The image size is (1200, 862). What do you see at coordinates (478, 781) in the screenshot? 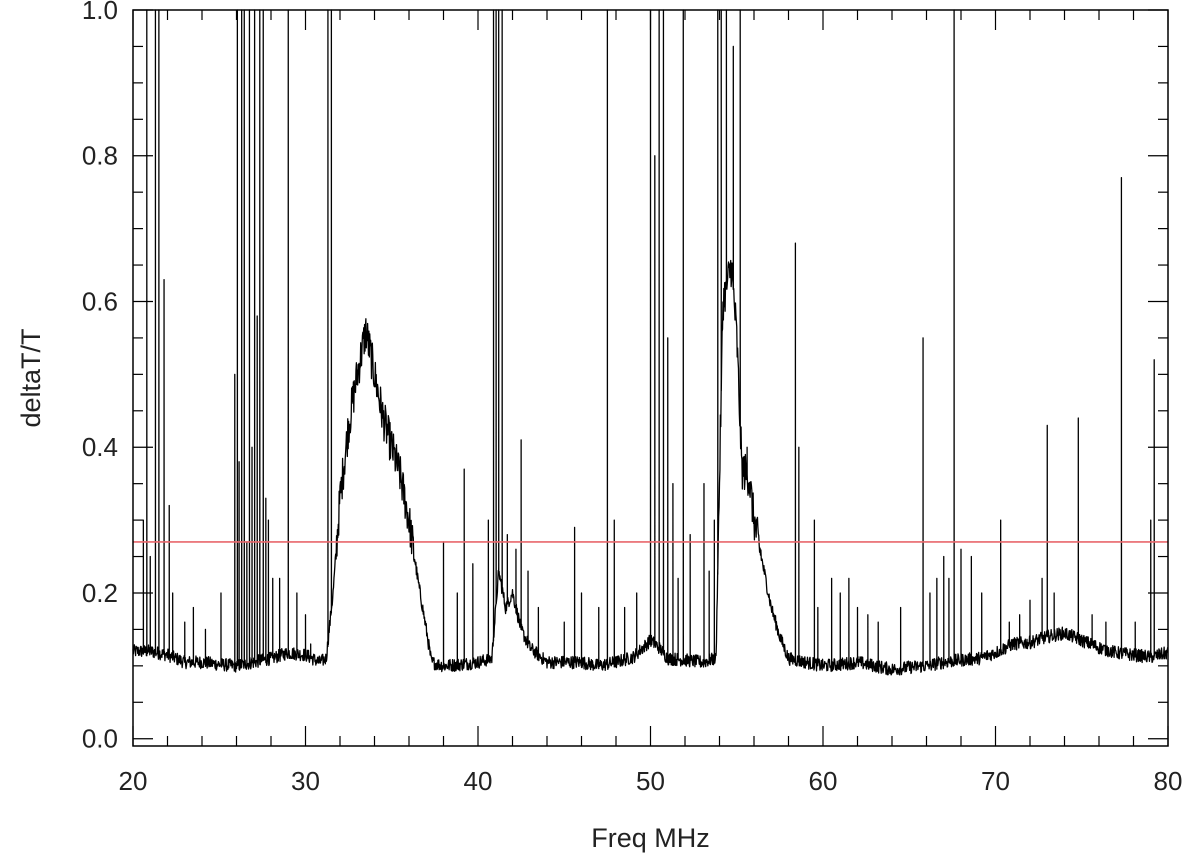
I see `x-tick-label: 40` at bounding box center [478, 781].